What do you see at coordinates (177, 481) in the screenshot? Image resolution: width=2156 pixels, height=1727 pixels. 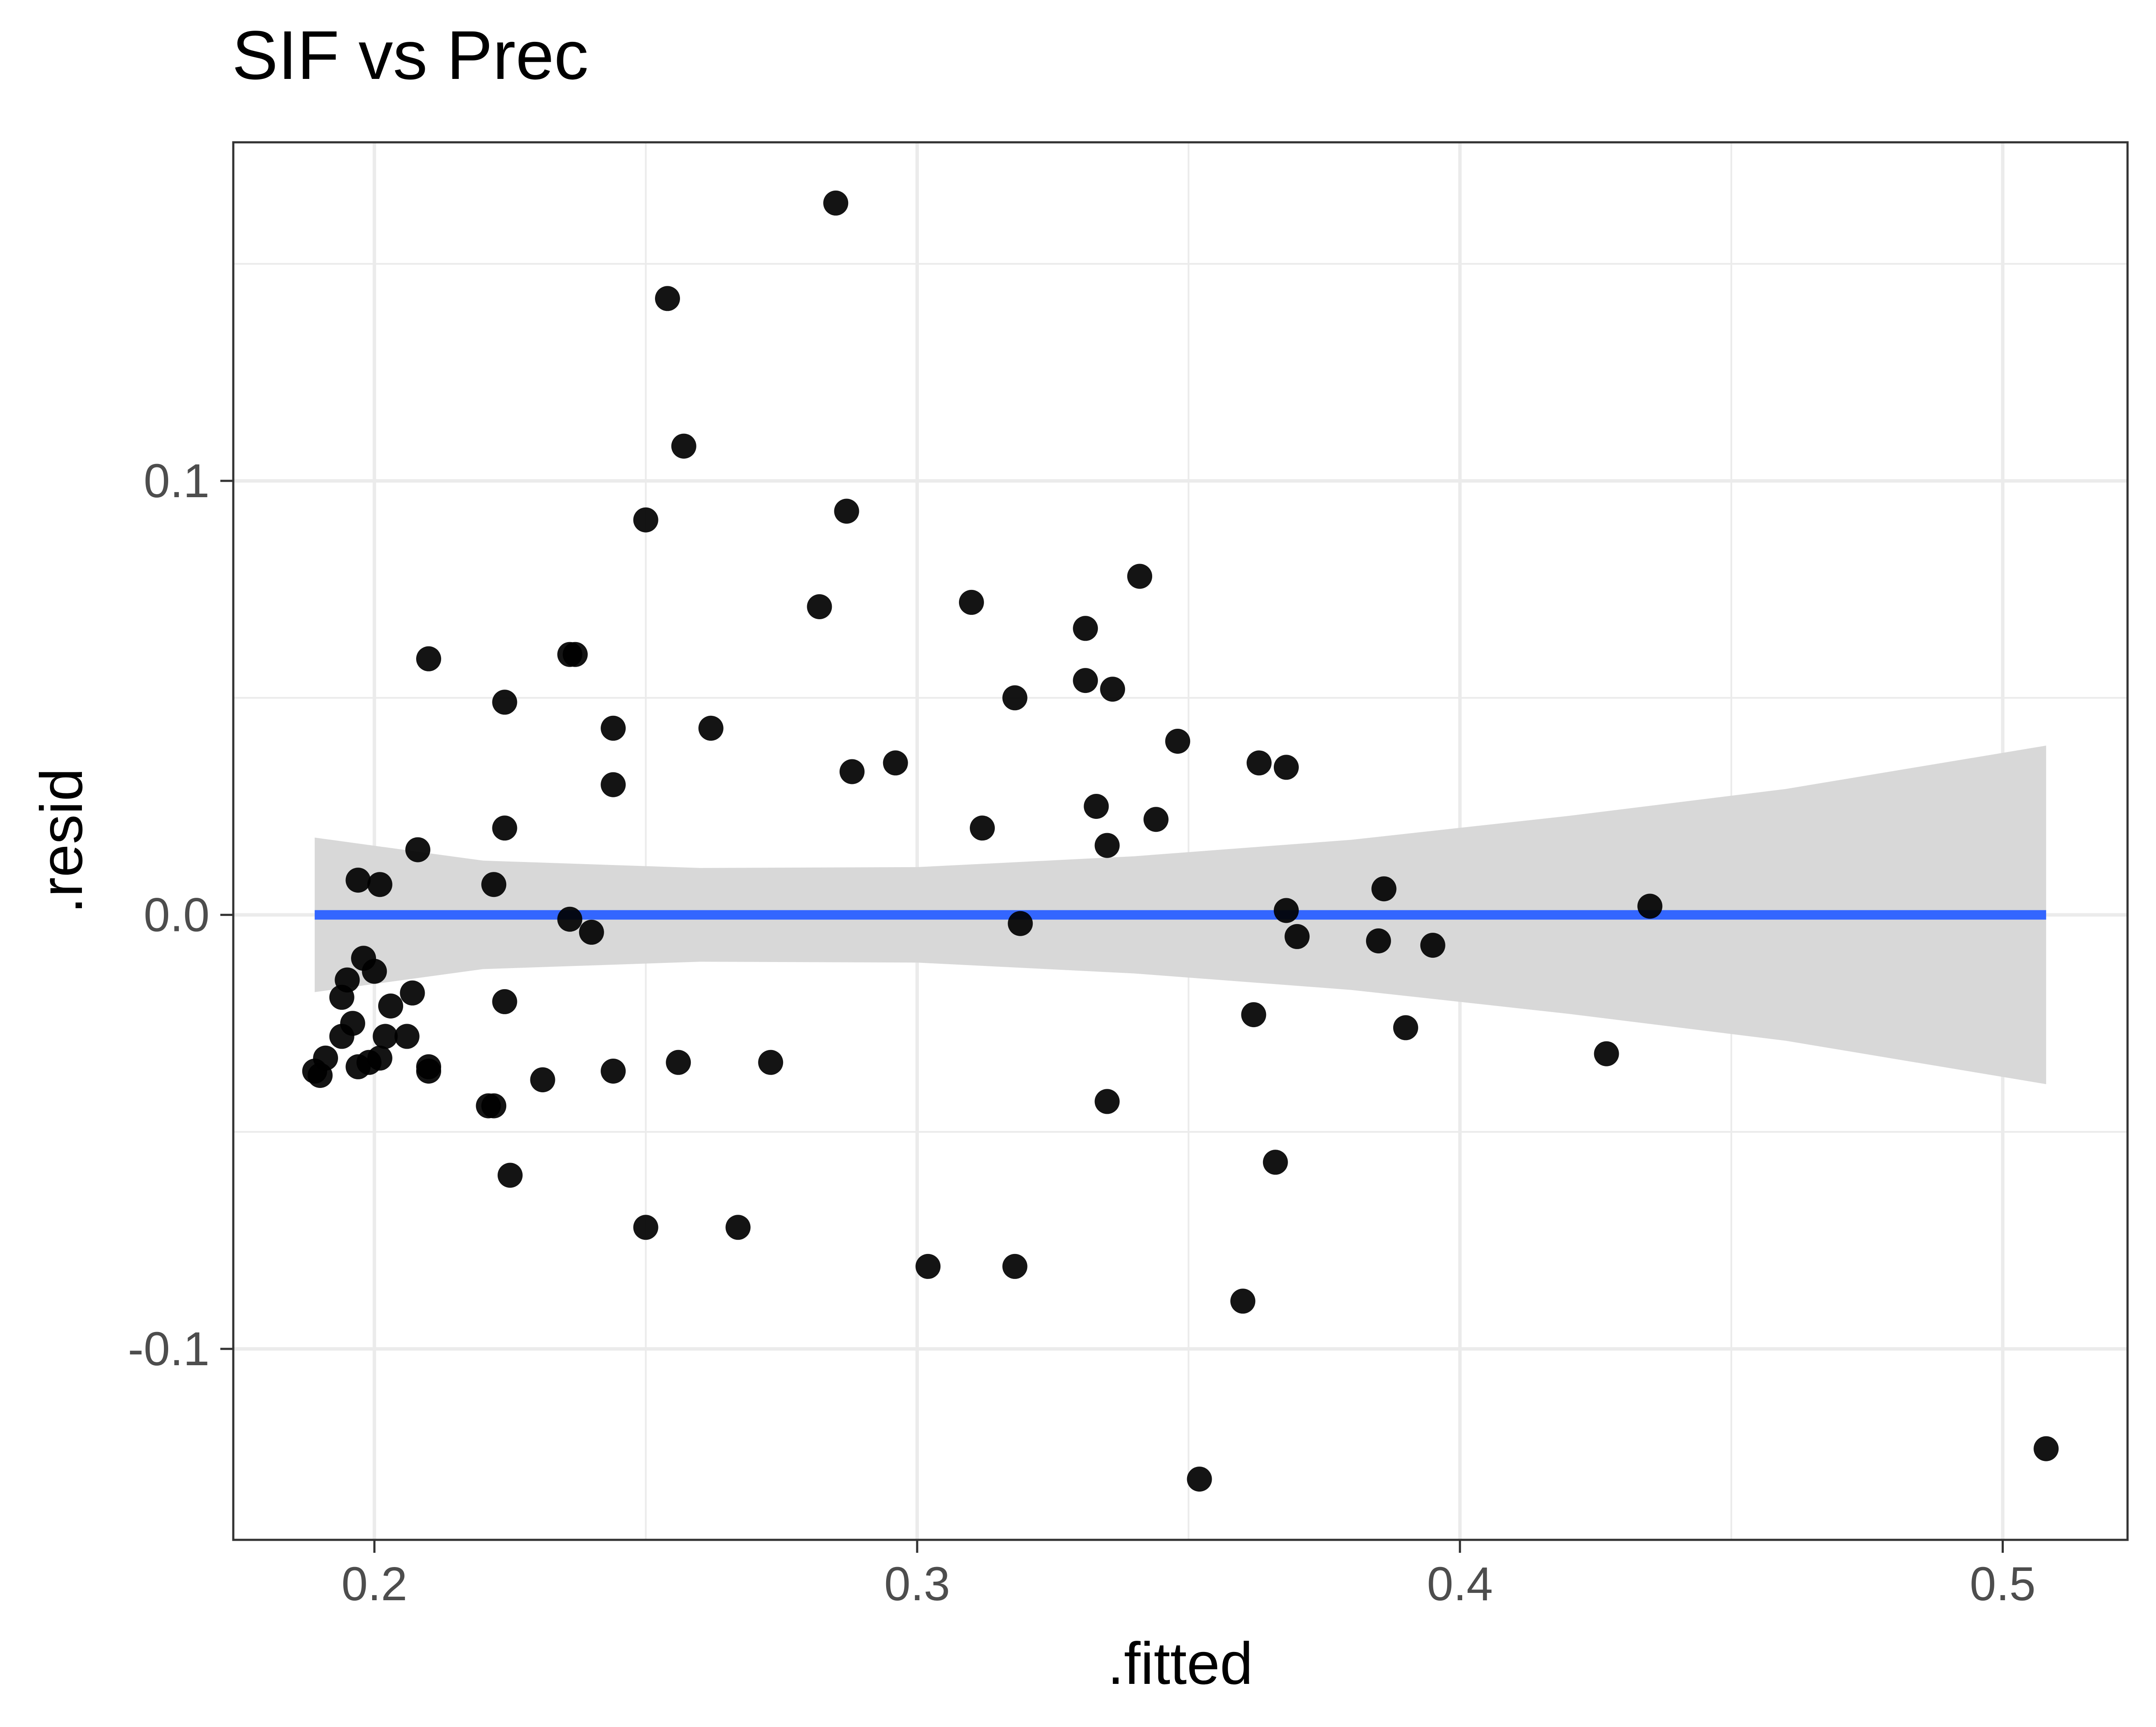 I see `y-tick-label: 0.1` at bounding box center [177, 481].